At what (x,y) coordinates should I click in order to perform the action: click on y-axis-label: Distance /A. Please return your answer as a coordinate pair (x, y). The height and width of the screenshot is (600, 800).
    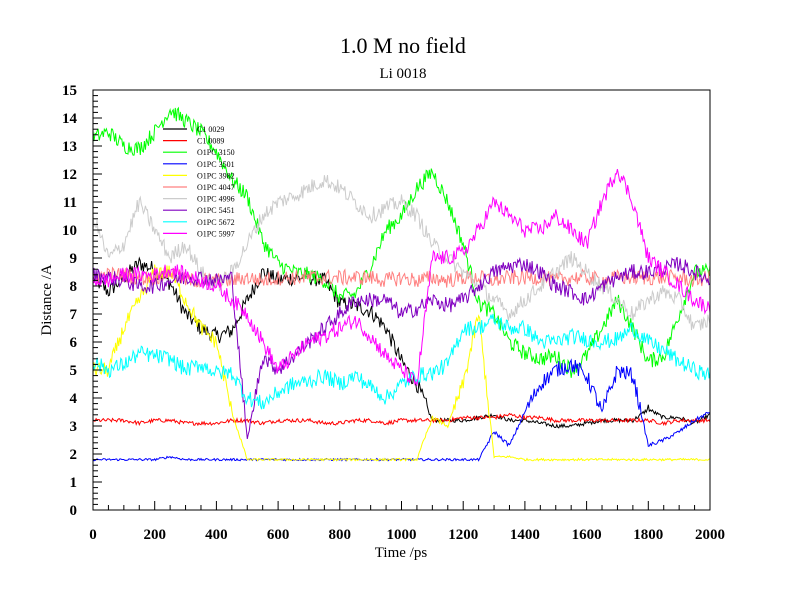
    Looking at the image, I should click on (47, 299).